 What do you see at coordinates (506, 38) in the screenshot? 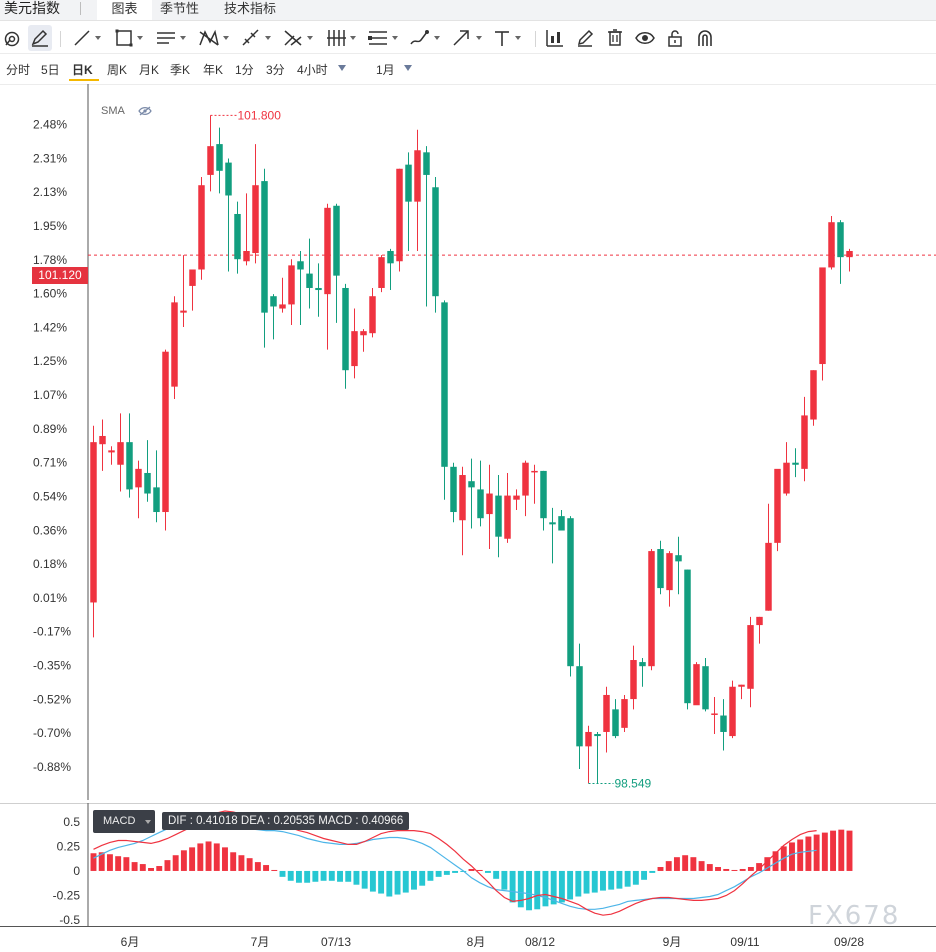
I see `text-tool` at bounding box center [506, 38].